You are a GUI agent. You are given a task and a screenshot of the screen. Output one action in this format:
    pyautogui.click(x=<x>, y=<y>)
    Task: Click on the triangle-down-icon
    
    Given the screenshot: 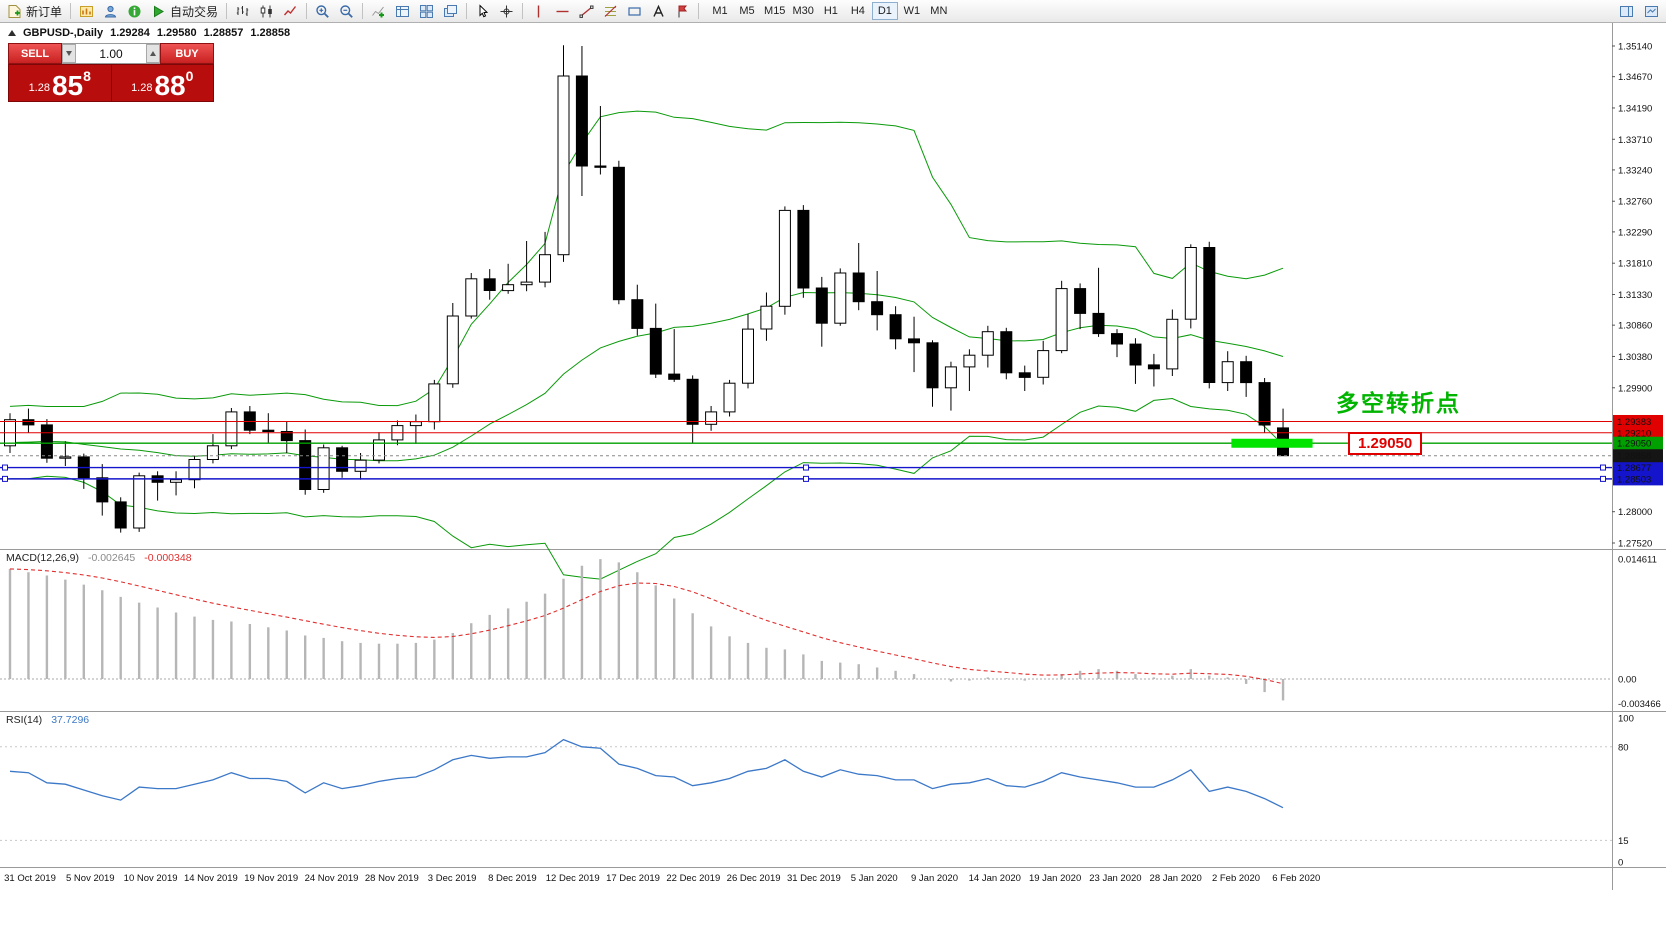 What is the action you would take?
    pyautogui.click(x=69, y=53)
    